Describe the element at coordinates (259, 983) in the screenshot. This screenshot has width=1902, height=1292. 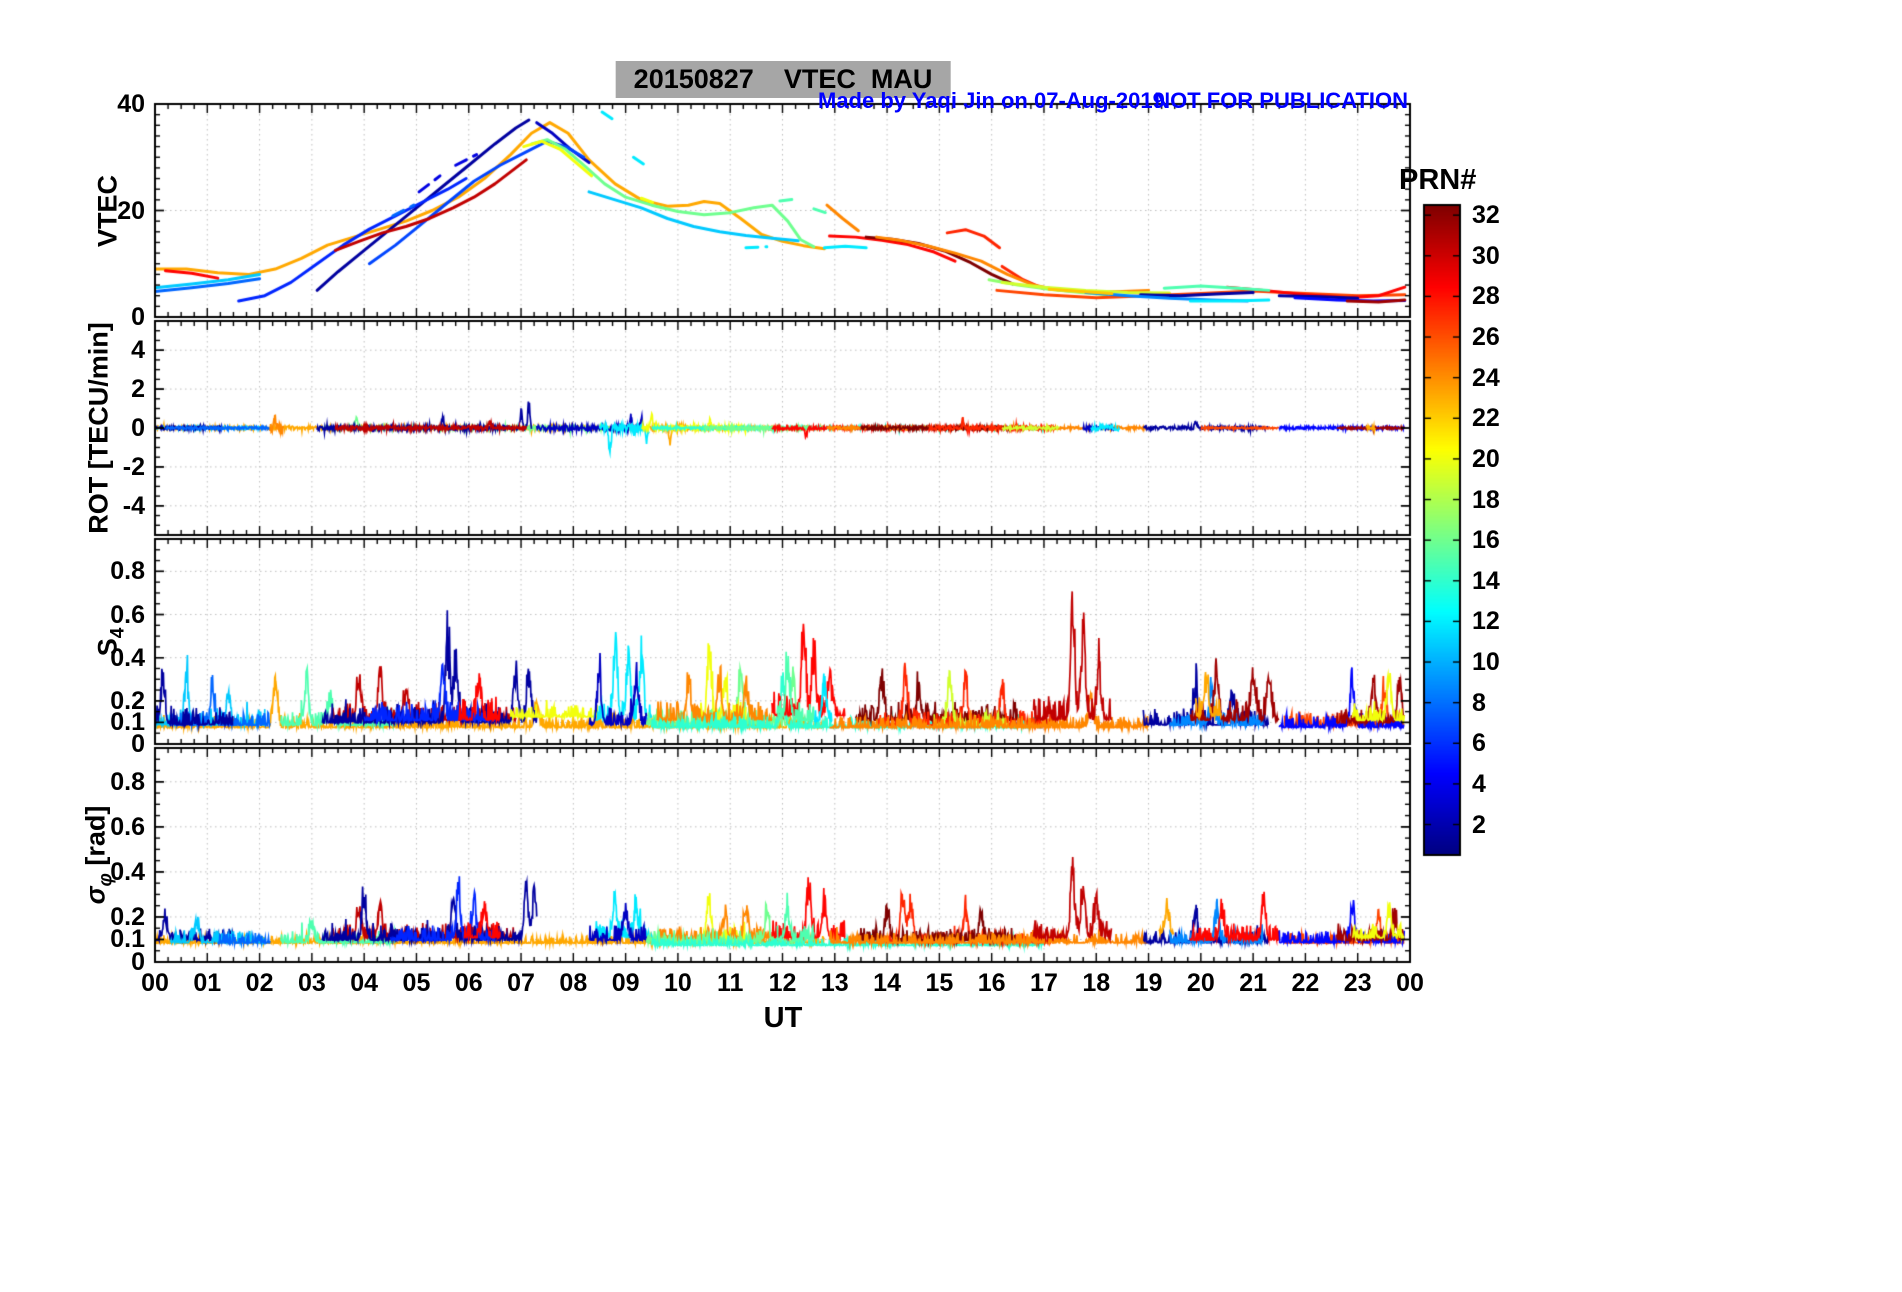
I see `x-tick-label: 02` at that location.